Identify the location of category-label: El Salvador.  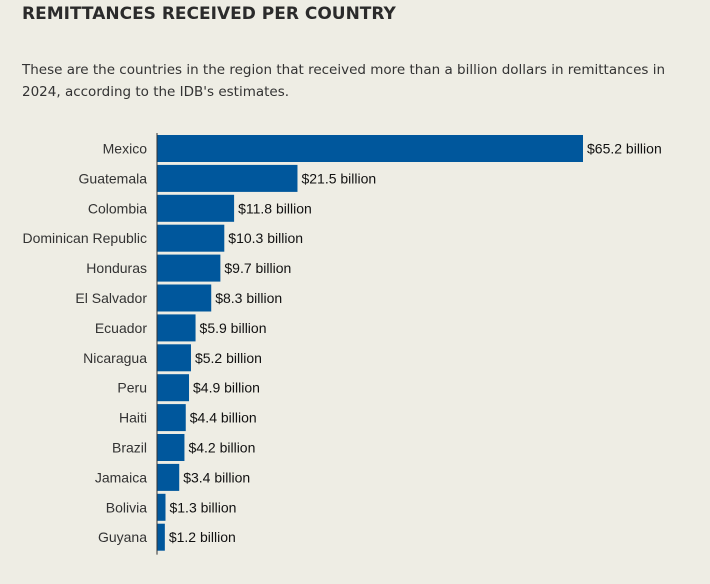
(111, 298).